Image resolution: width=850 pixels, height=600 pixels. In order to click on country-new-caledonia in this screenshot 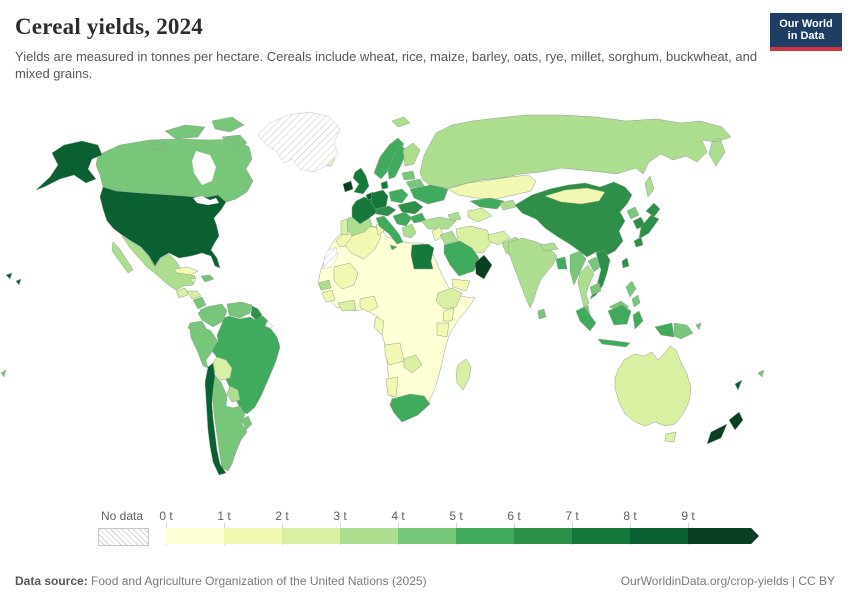, I will do `click(738, 385)`.